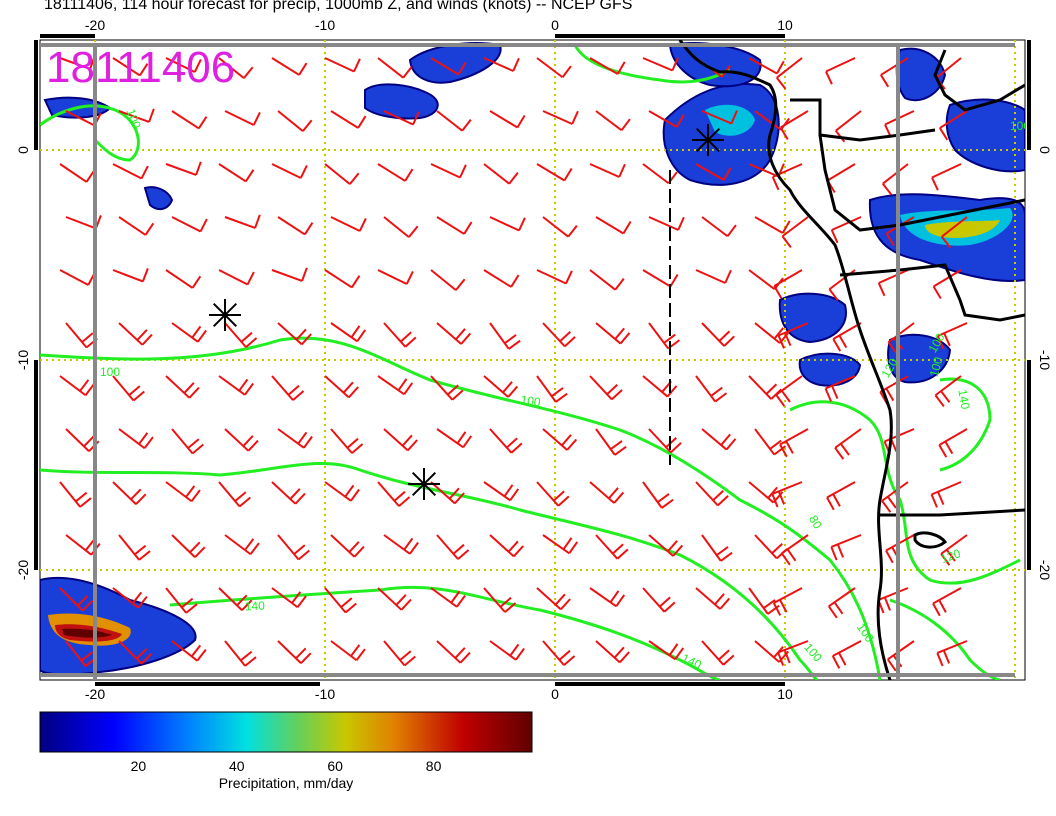 This screenshot has height=816, width=1056. I want to click on date-stamp: 18111406, so click(140, 67).